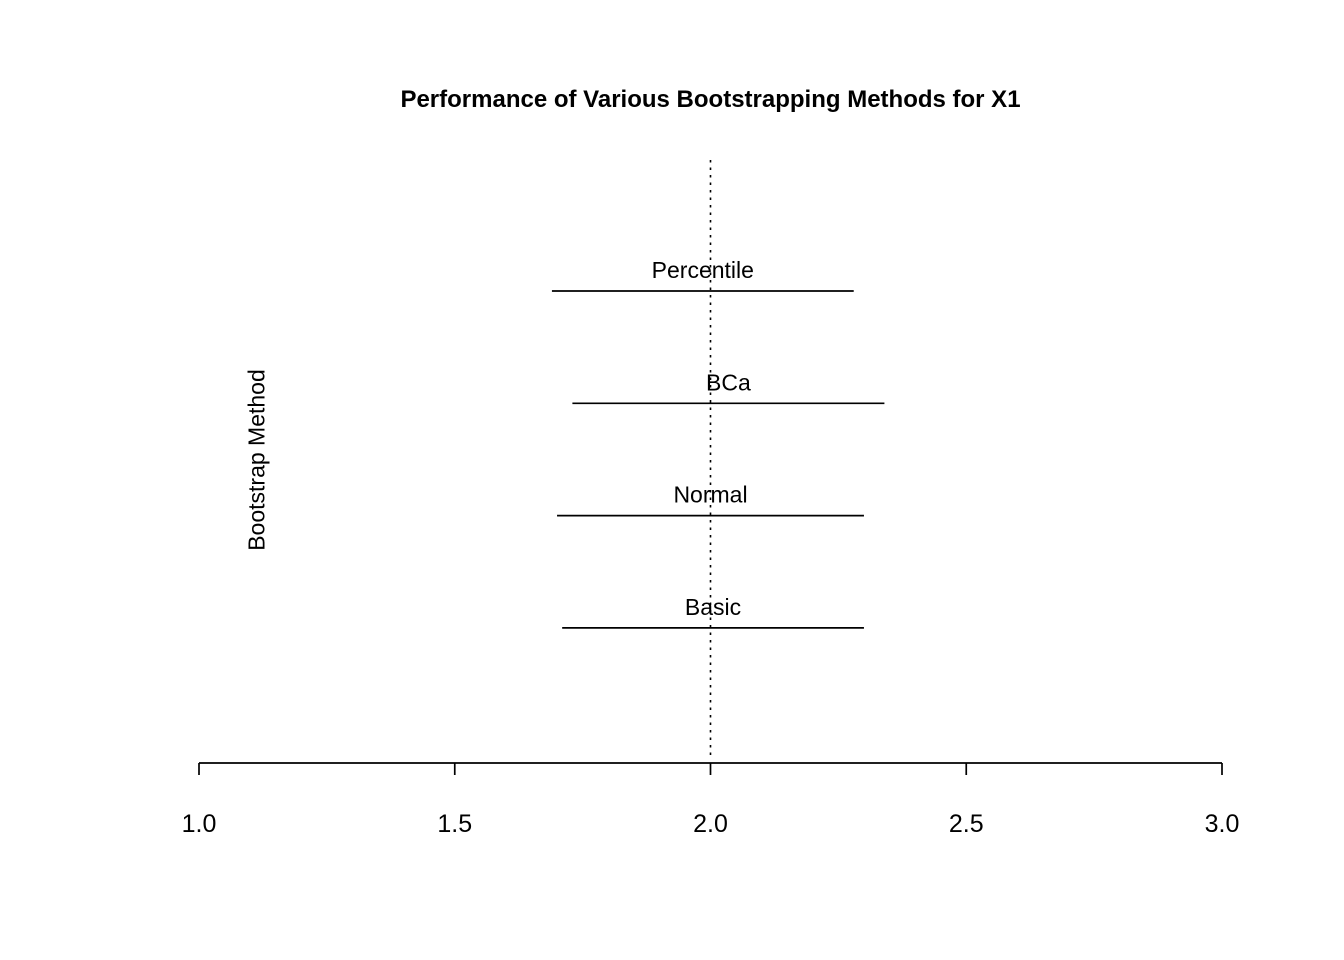  I want to click on x-tick-label: 3.0, so click(1222, 824).